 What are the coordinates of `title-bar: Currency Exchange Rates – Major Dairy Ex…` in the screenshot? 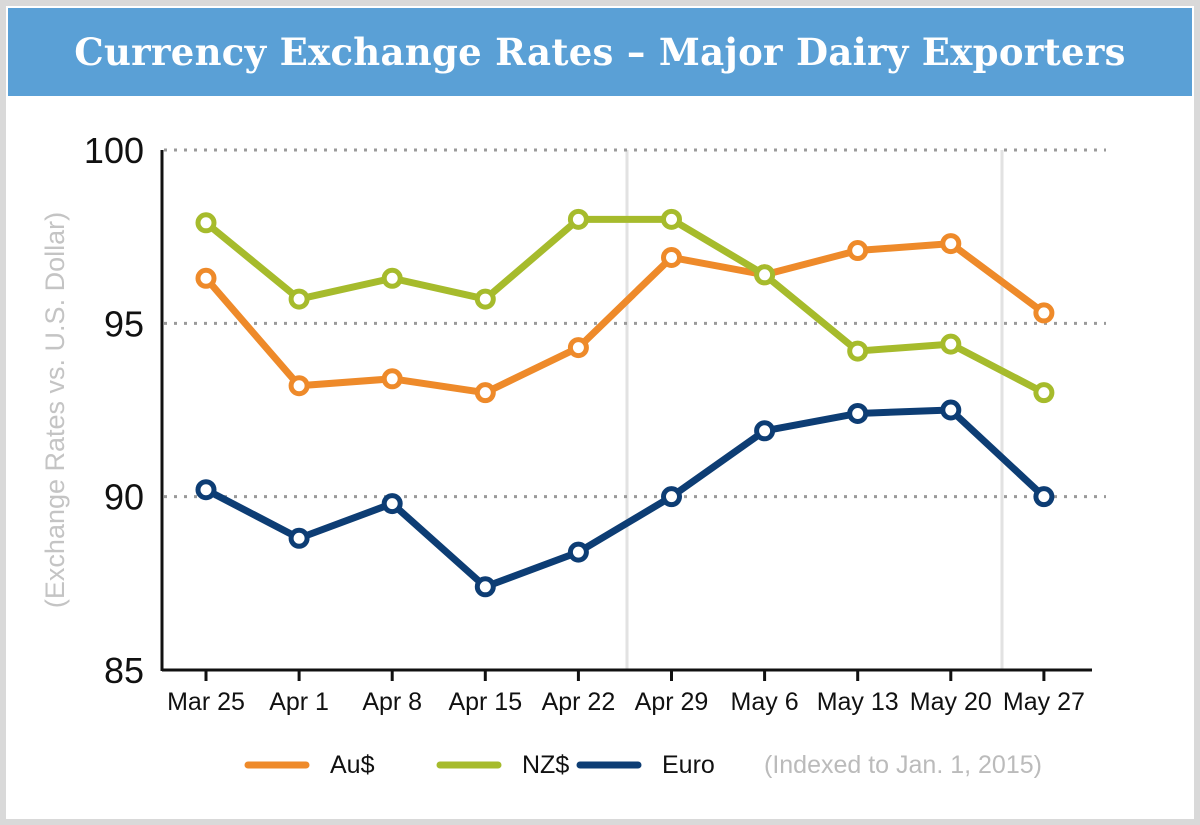 It's located at (600, 52).